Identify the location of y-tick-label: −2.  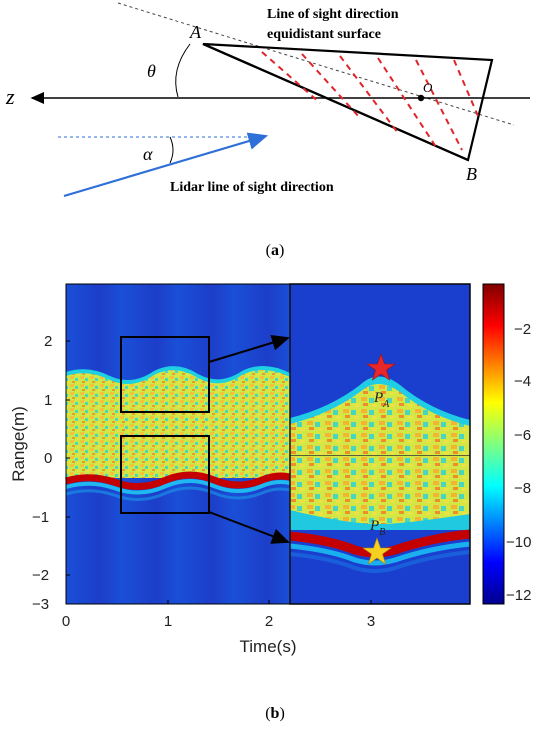
(40, 575).